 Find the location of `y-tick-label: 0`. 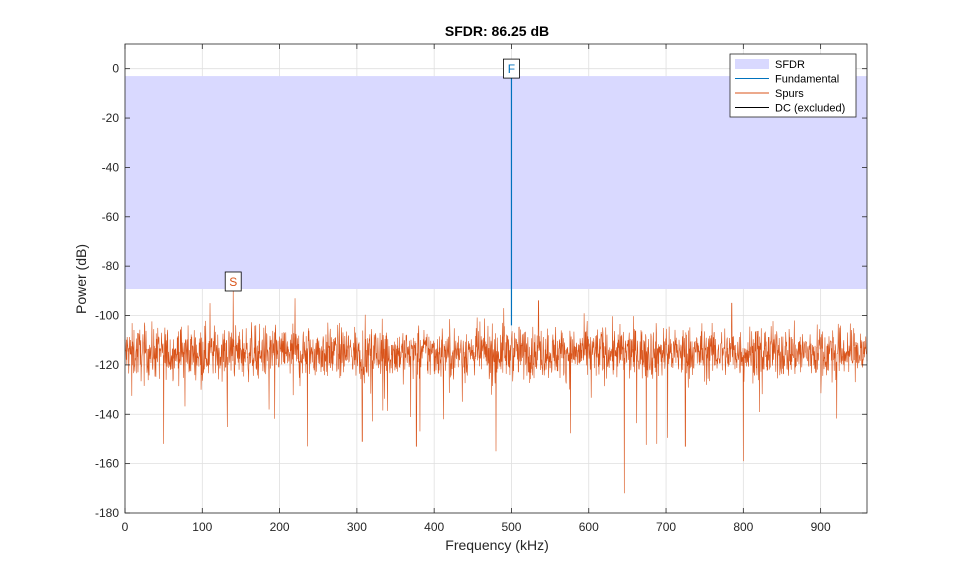

y-tick-label: 0 is located at coordinates (115, 69).